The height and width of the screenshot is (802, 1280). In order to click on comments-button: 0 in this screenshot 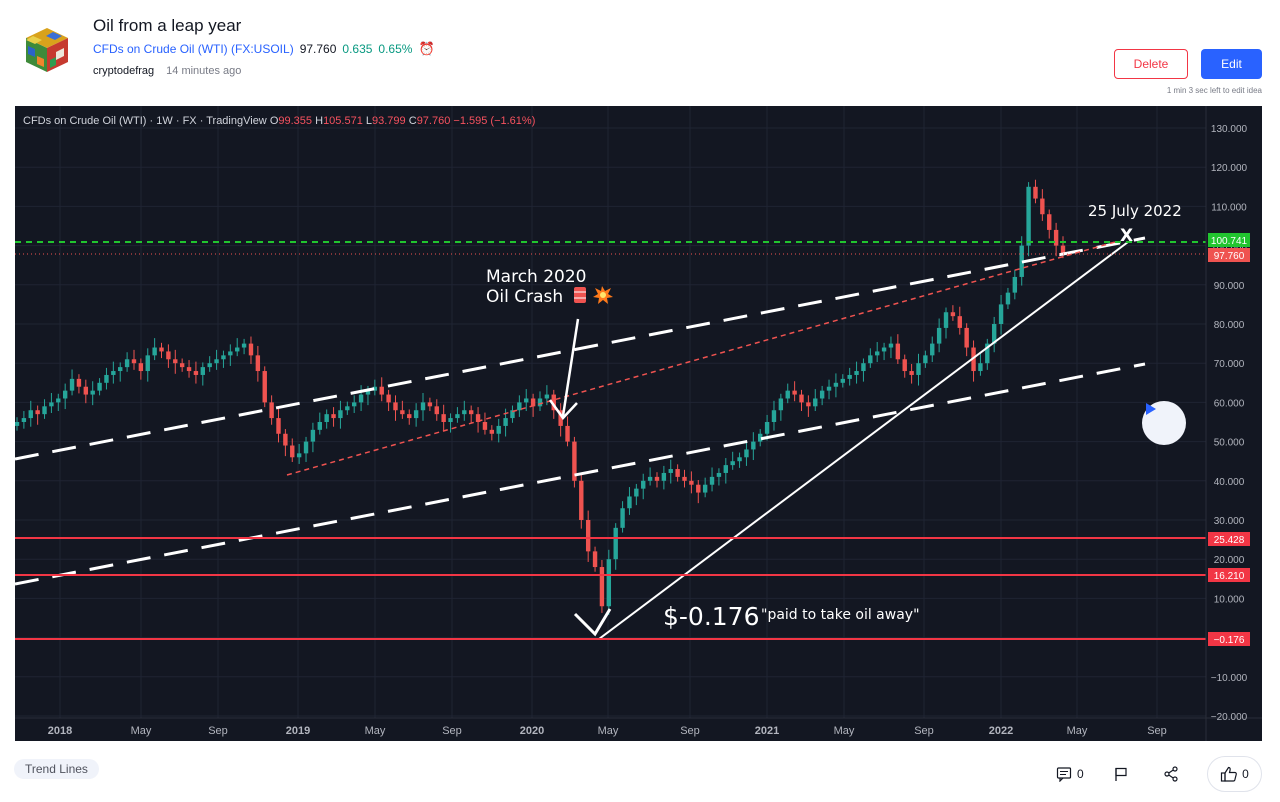, I will do `click(1076, 774)`.